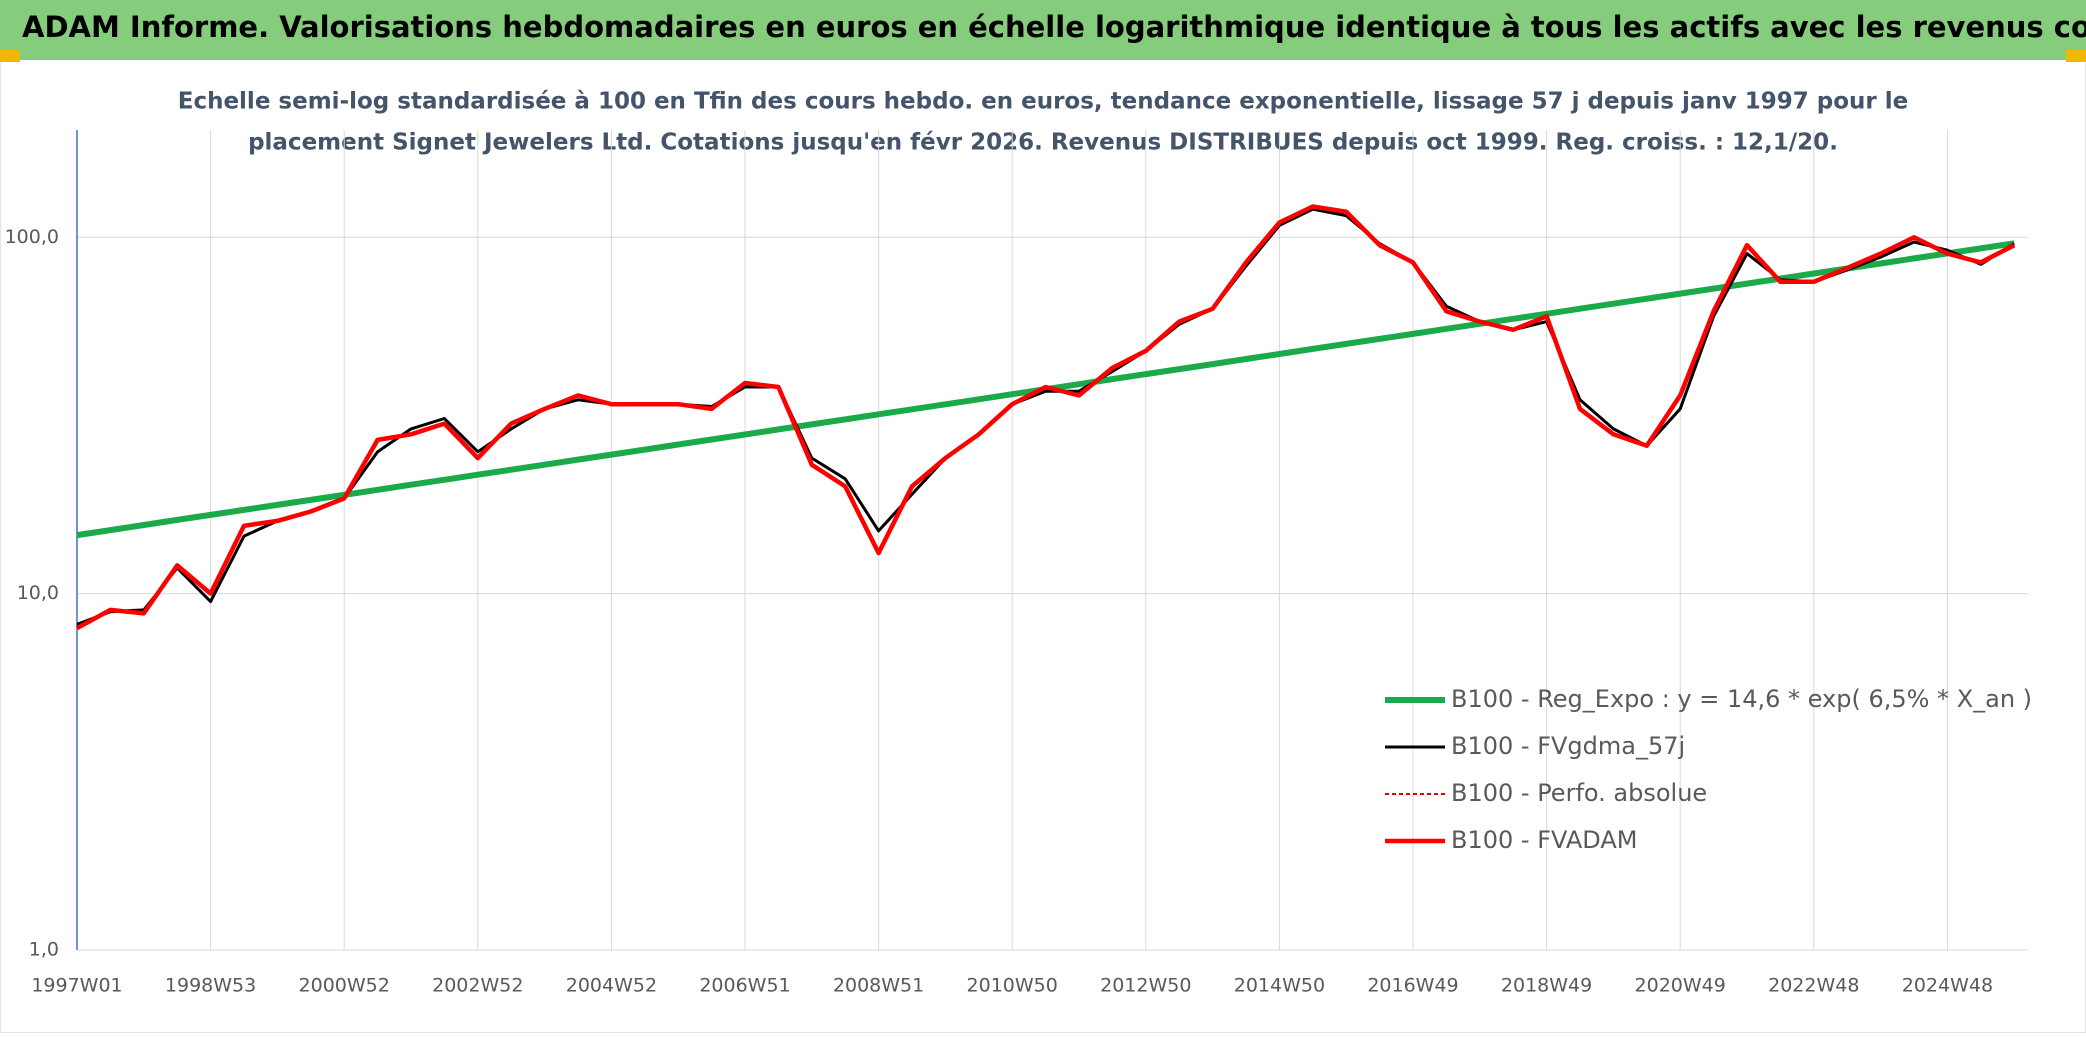  I want to click on x-tick-label: 2018W49, so click(1546, 986).